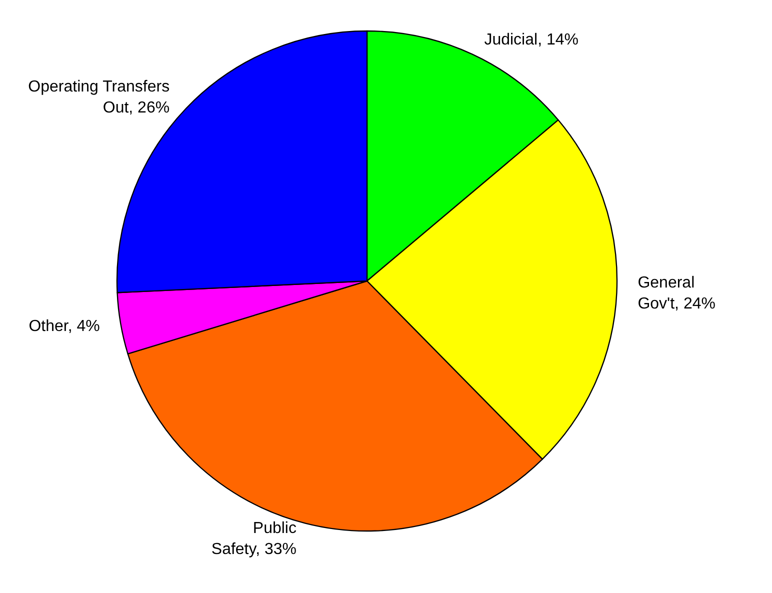 The width and height of the screenshot is (772, 593). I want to click on slice-label: Public Safety, 33%, so click(253, 539).